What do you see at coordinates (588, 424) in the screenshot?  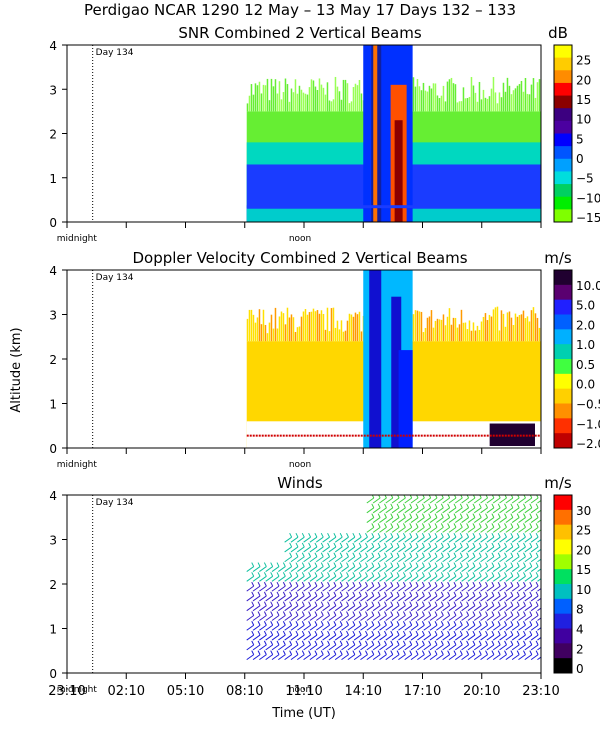 I see `colorbar-label: −1.0` at bounding box center [588, 424].